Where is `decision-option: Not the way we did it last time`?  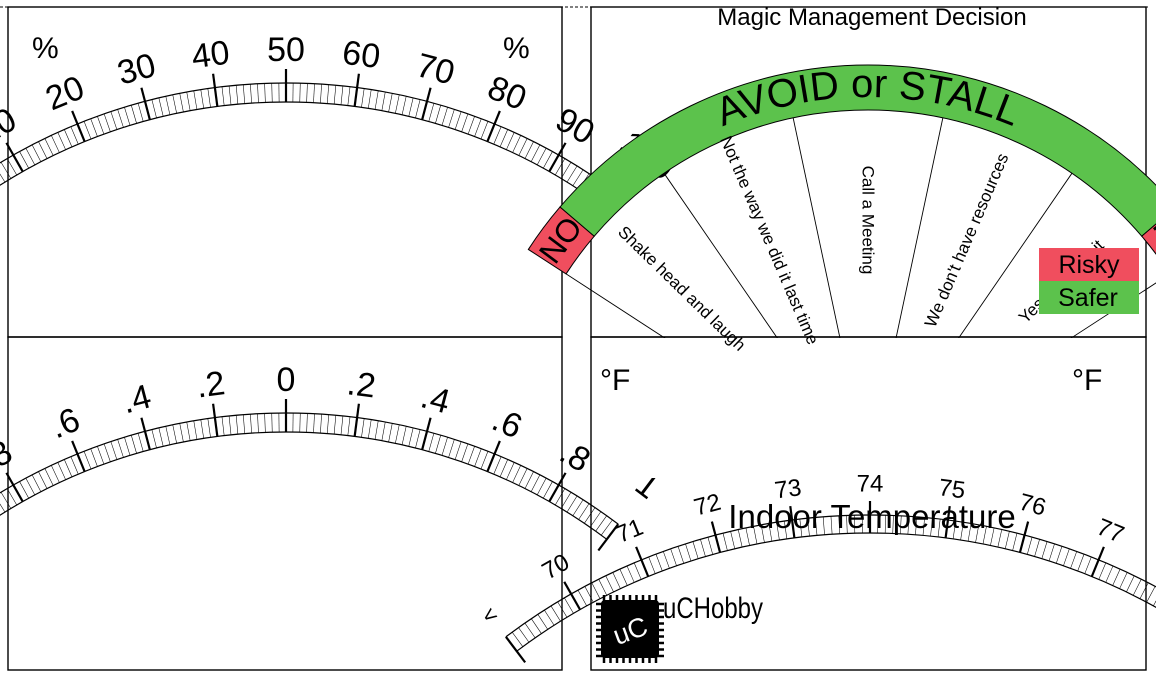
decision-option: Not the way we did it last time is located at coordinates (769, 240).